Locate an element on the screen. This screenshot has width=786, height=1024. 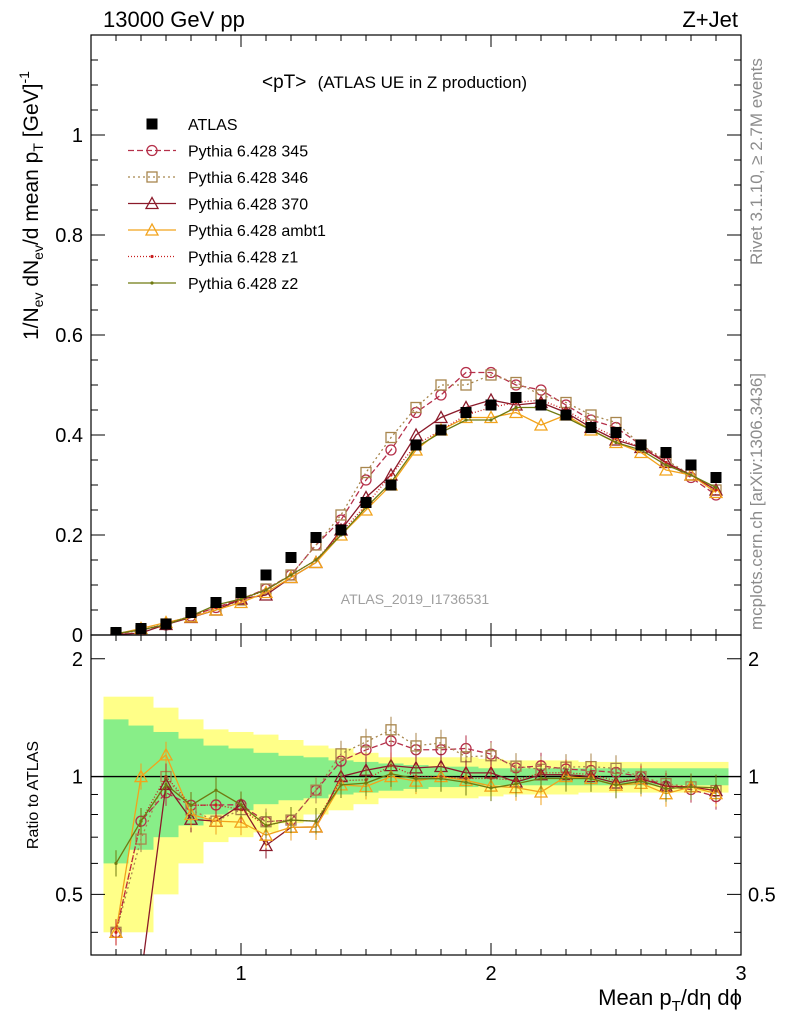
x-axis-label: Mean pT/dη dϕ is located at coordinates (670, 1000).